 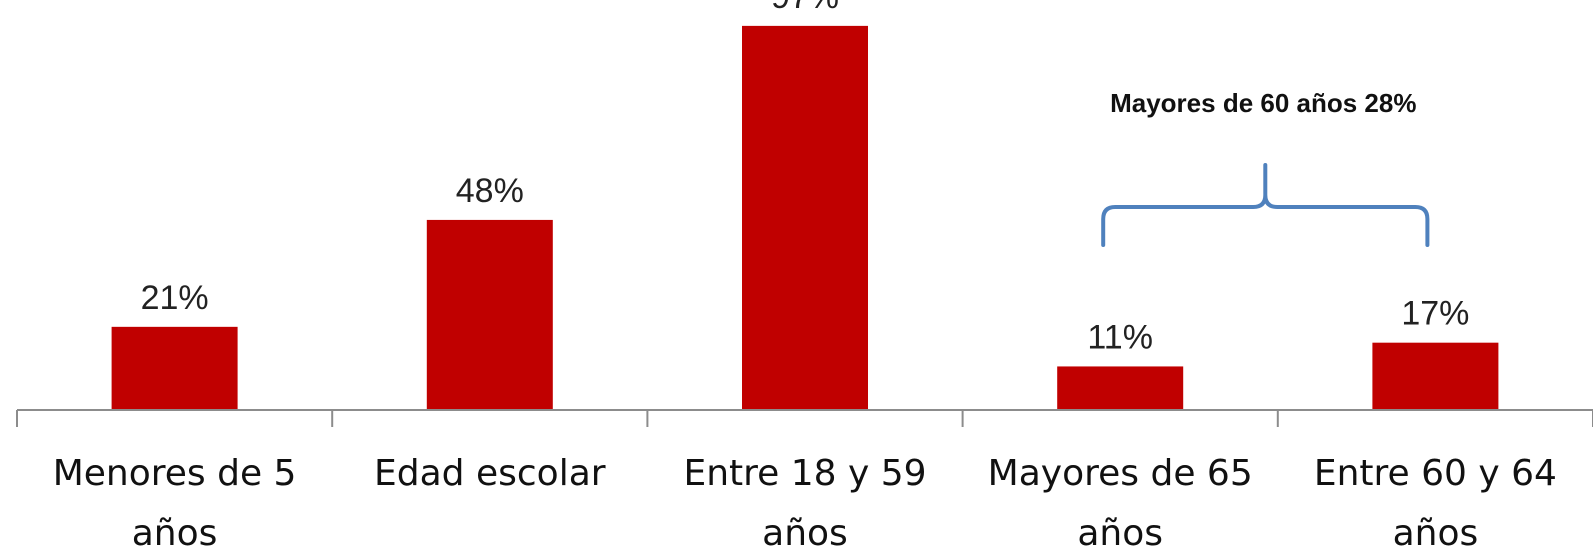 What do you see at coordinates (1435, 314) in the screenshot?
I see `value-label-5: 17%` at bounding box center [1435, 314].